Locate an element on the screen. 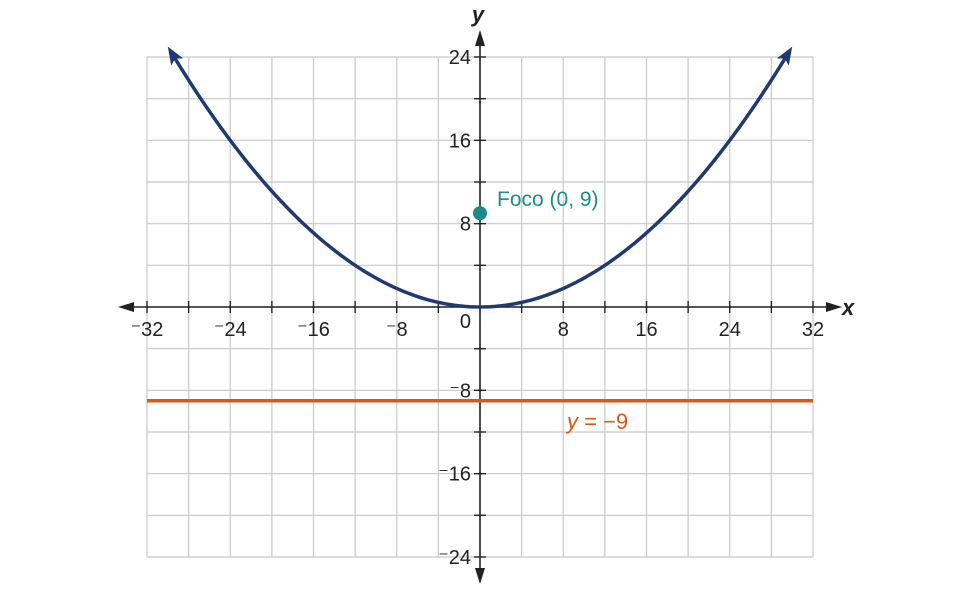 This screenshot has height=591, width=976. parabola-arrow-left is located at coordinates (175, 56).